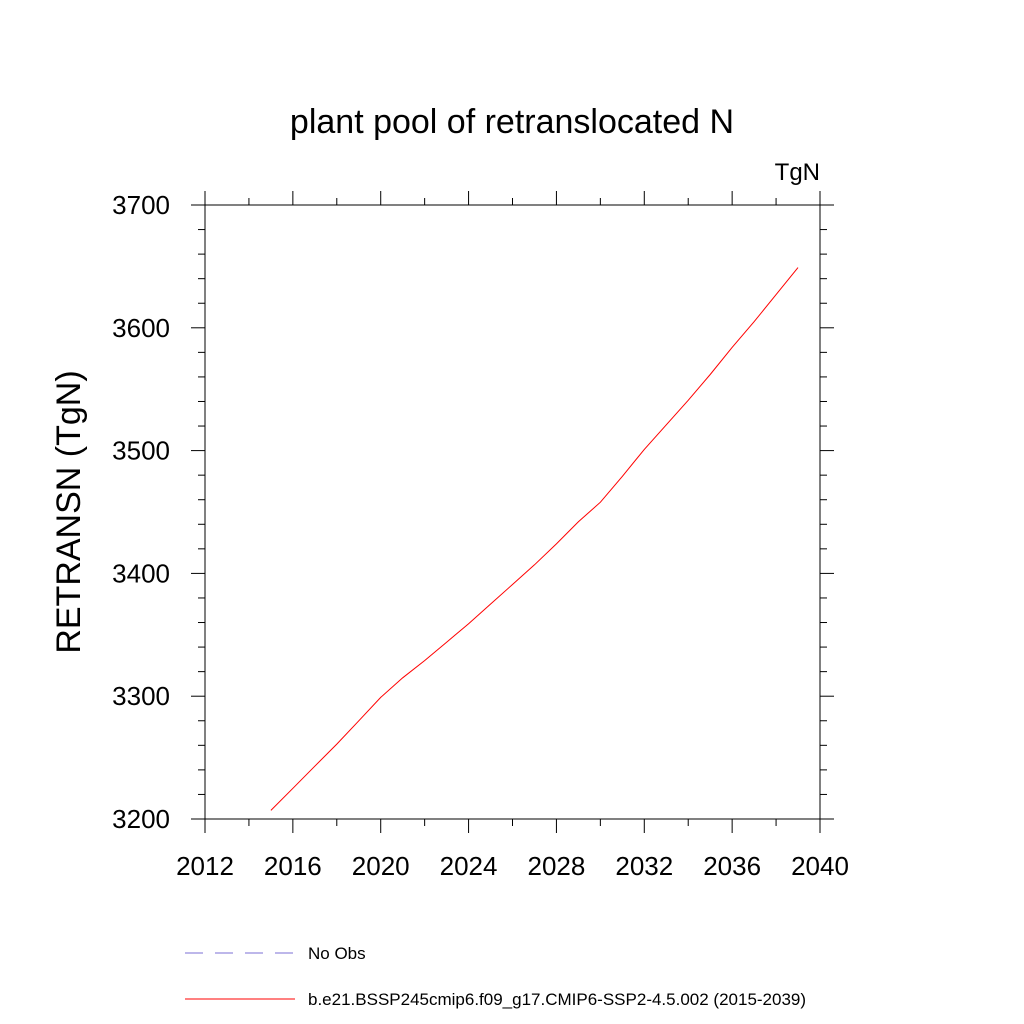 The height and width of the screenshot is (1024, 1024). I want to click on y-tick-label: 3600, so click(141, 328).